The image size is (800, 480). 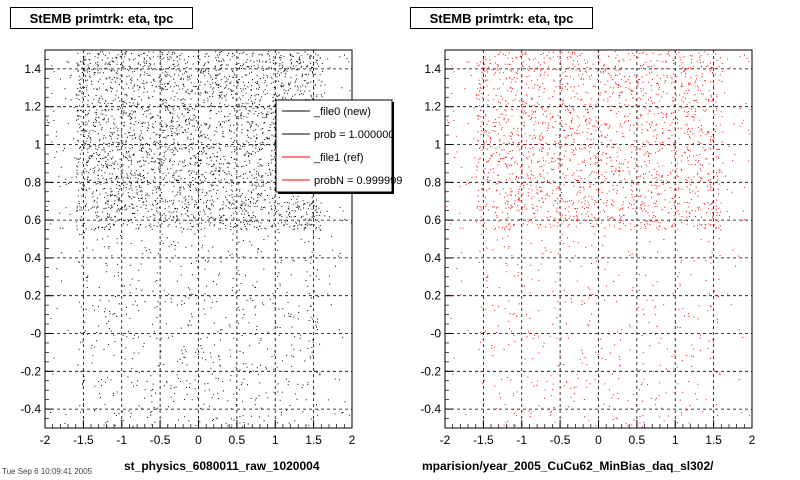 What do you see at coordinates (358, 181) in the screenshot?
I see `legend-entry-label: probN = 0.999999` at bounding box center [358, 181].